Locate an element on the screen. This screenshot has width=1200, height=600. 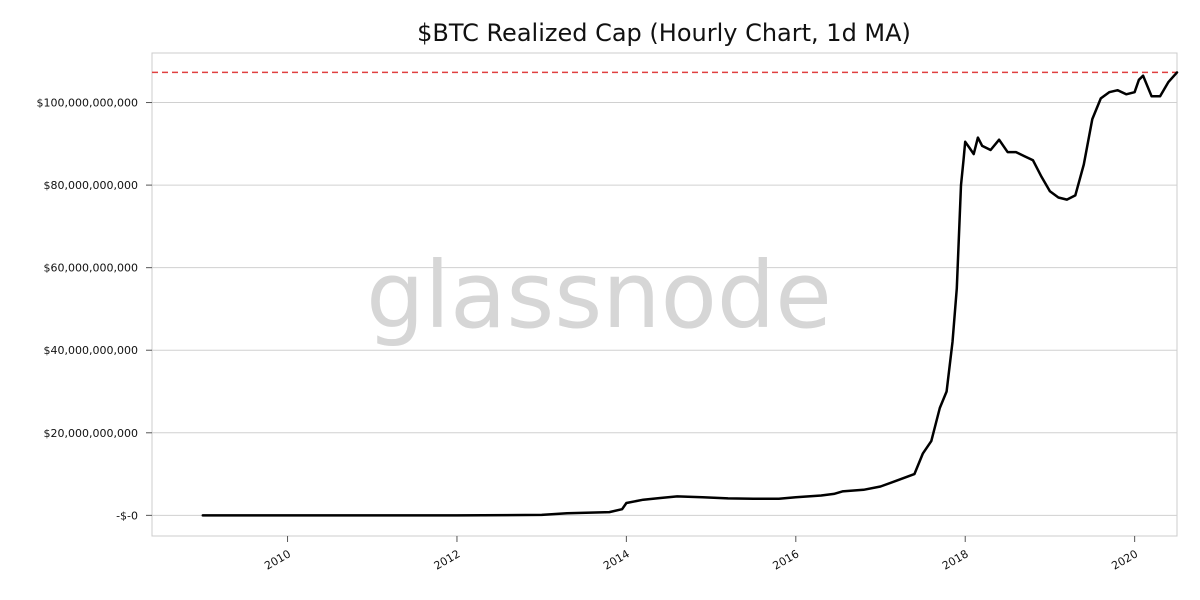
watermark-text: glassnode is located at coordinates (599, 295).